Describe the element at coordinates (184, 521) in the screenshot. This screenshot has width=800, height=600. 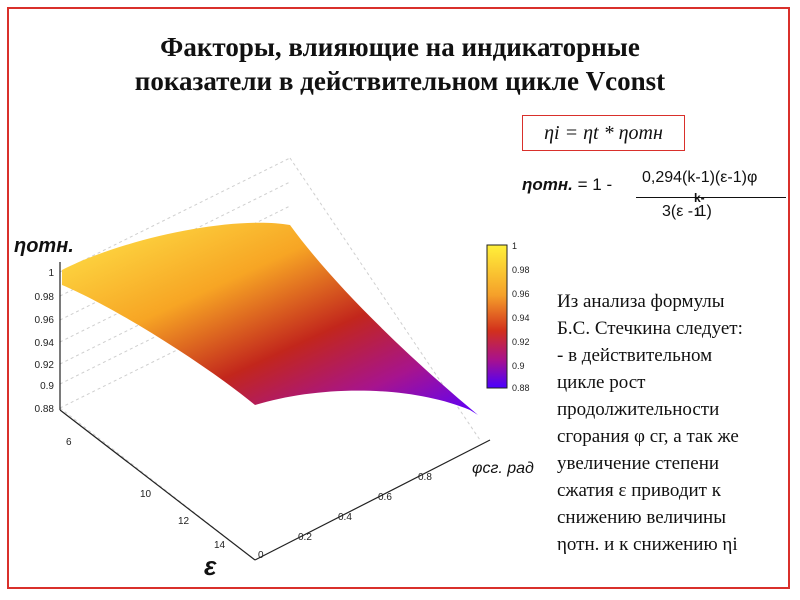
I see `x-tick-label: 12` at that location.